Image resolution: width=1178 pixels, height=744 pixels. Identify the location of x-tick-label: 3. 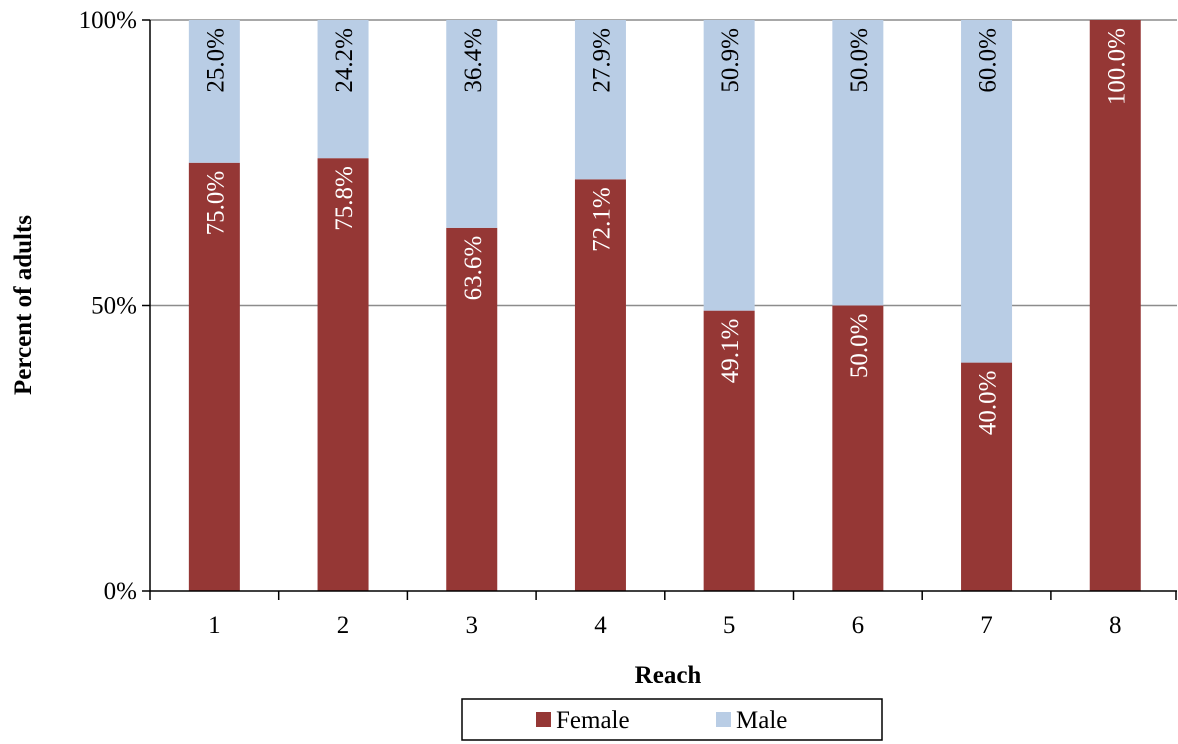
(472, 625).